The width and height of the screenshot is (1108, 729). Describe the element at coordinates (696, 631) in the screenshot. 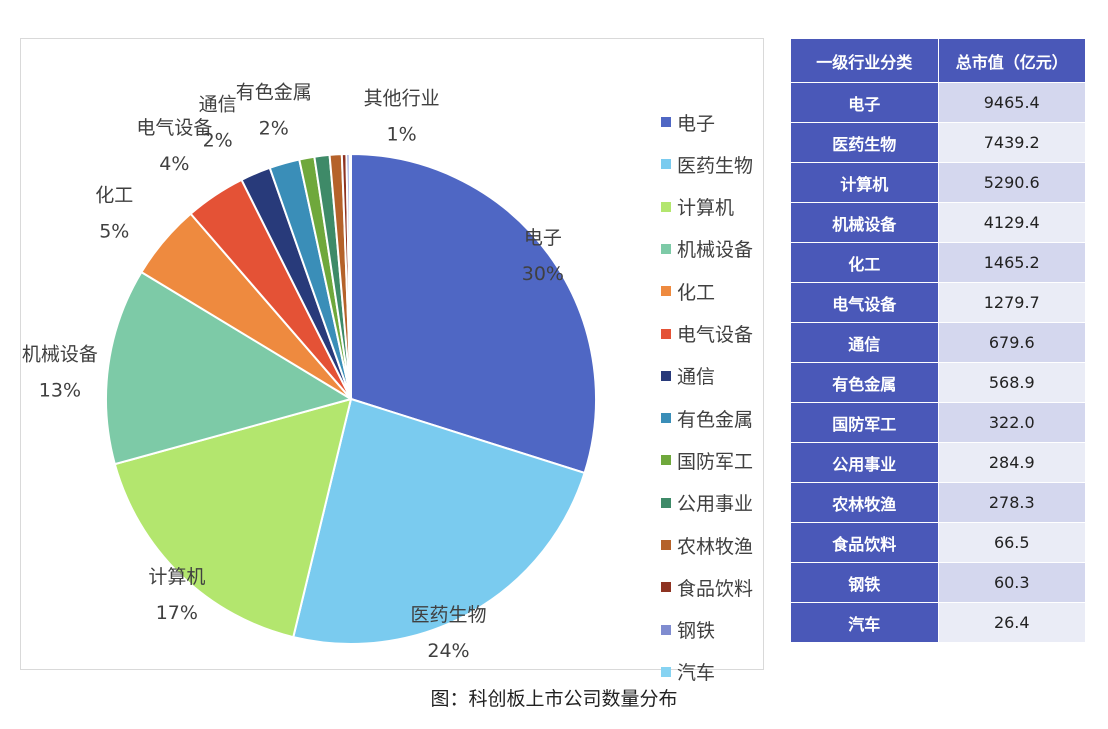

I see `legend-label: 钢铁` at that location.